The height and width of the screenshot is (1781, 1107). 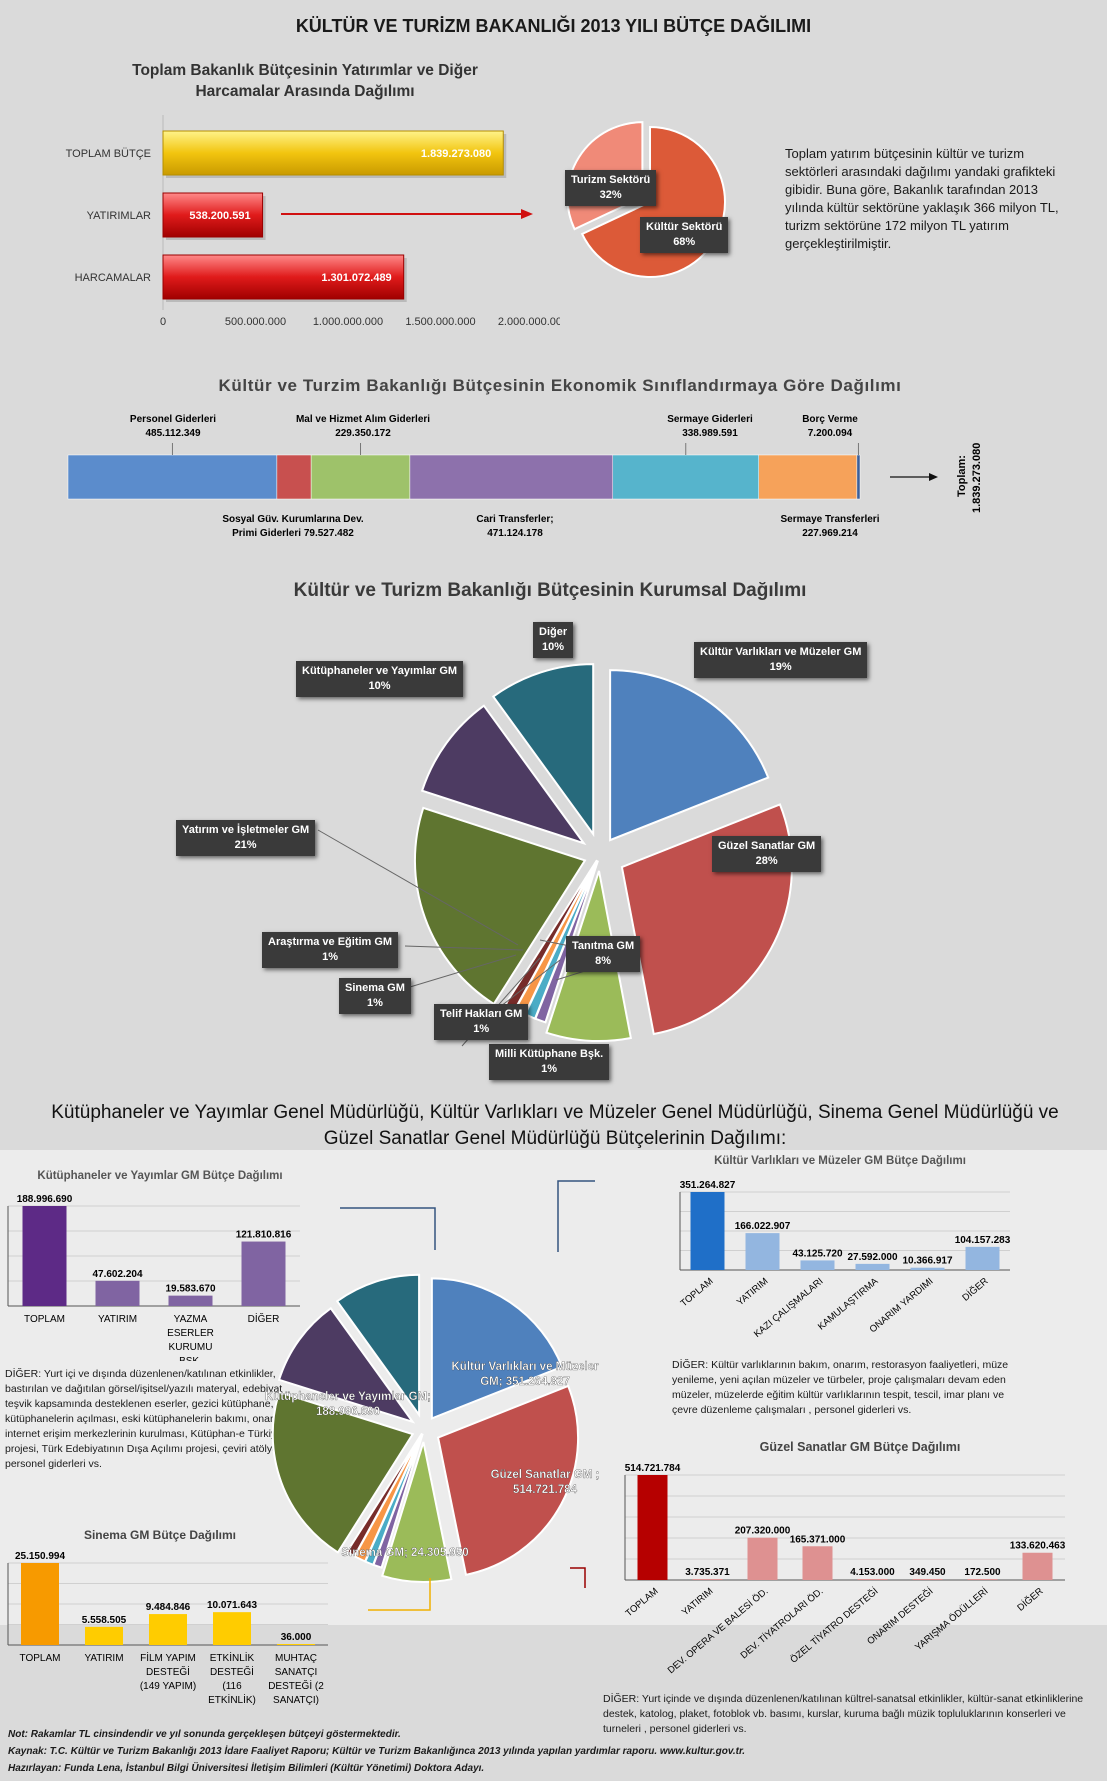 I want to click on category-label: ETKİNLİK, so click(x=232, y=1657).